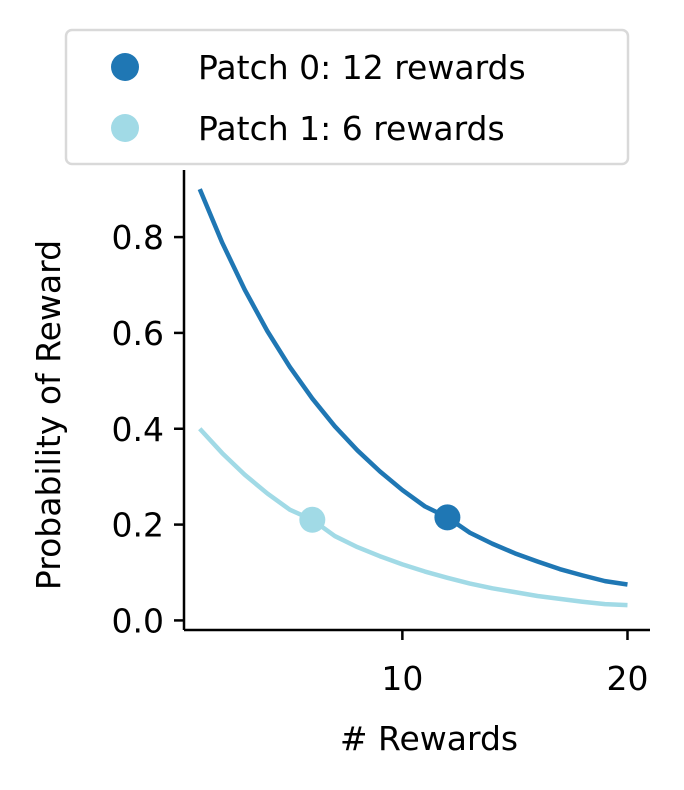 This screenshot has width=684, height=790. What do you see at coordinates (402, 678) in the screenshot?
I see `x-tick-label: 10` at bounding box center [402, 678].